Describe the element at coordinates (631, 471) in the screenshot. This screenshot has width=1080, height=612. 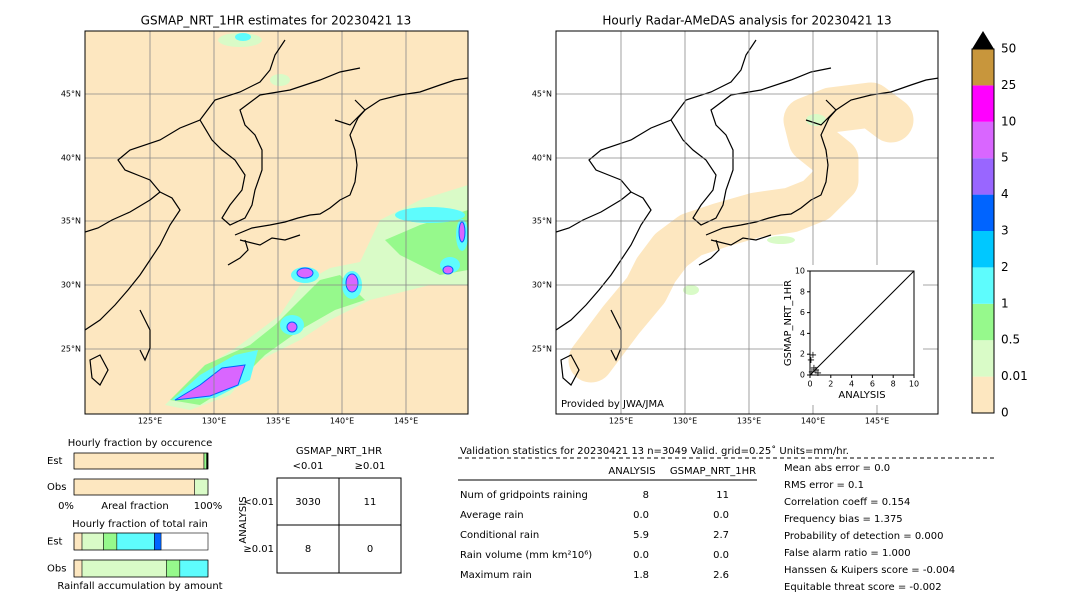
I see `col-header: ANALYSIS` at that location.